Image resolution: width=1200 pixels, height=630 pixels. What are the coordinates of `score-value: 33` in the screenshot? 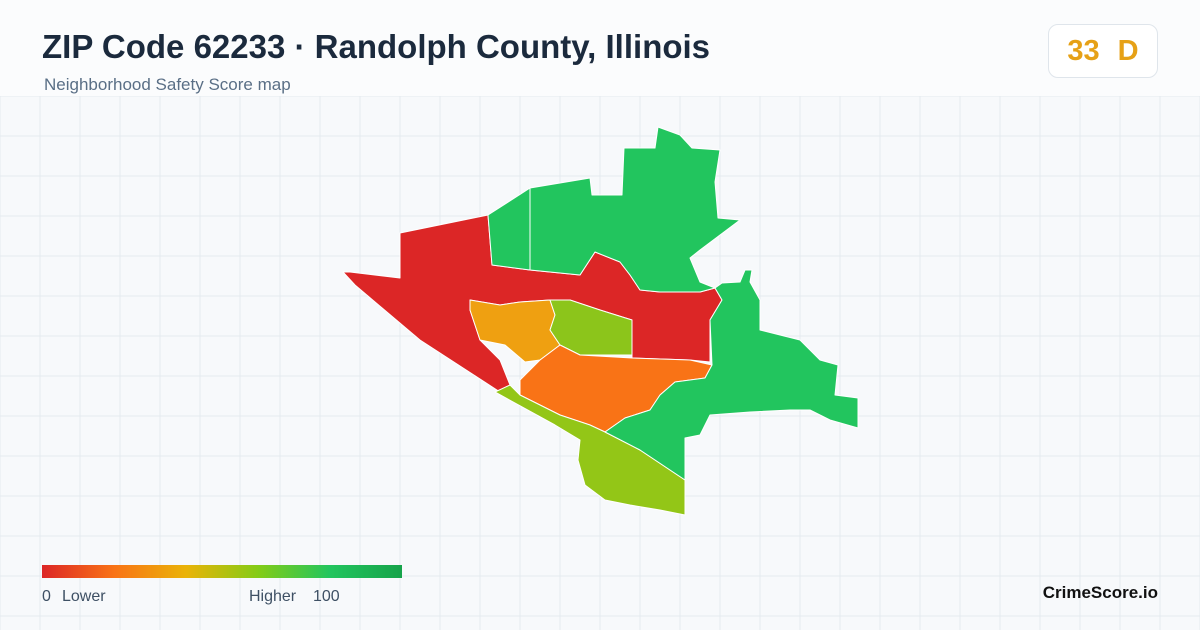 It's located at (1083, 50).